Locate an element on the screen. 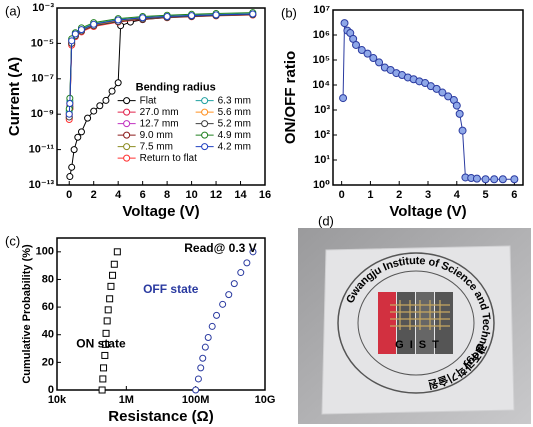 The image size is (533, 427). y-tick-label: 20 is located at coordinates (48, 362).